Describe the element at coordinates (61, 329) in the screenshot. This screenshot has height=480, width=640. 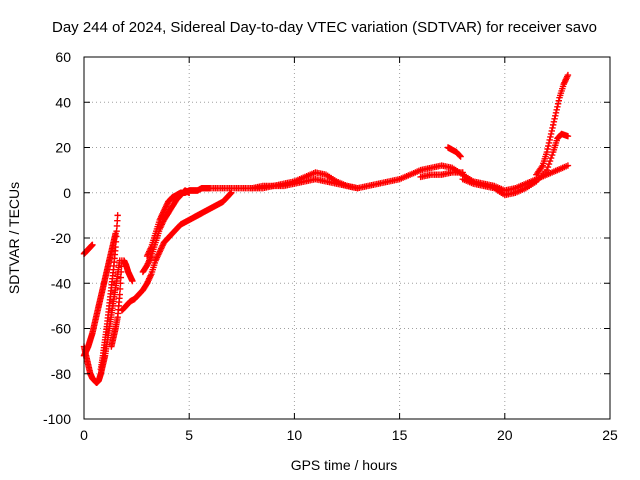
I see `y-tick-label: -60` at that location.